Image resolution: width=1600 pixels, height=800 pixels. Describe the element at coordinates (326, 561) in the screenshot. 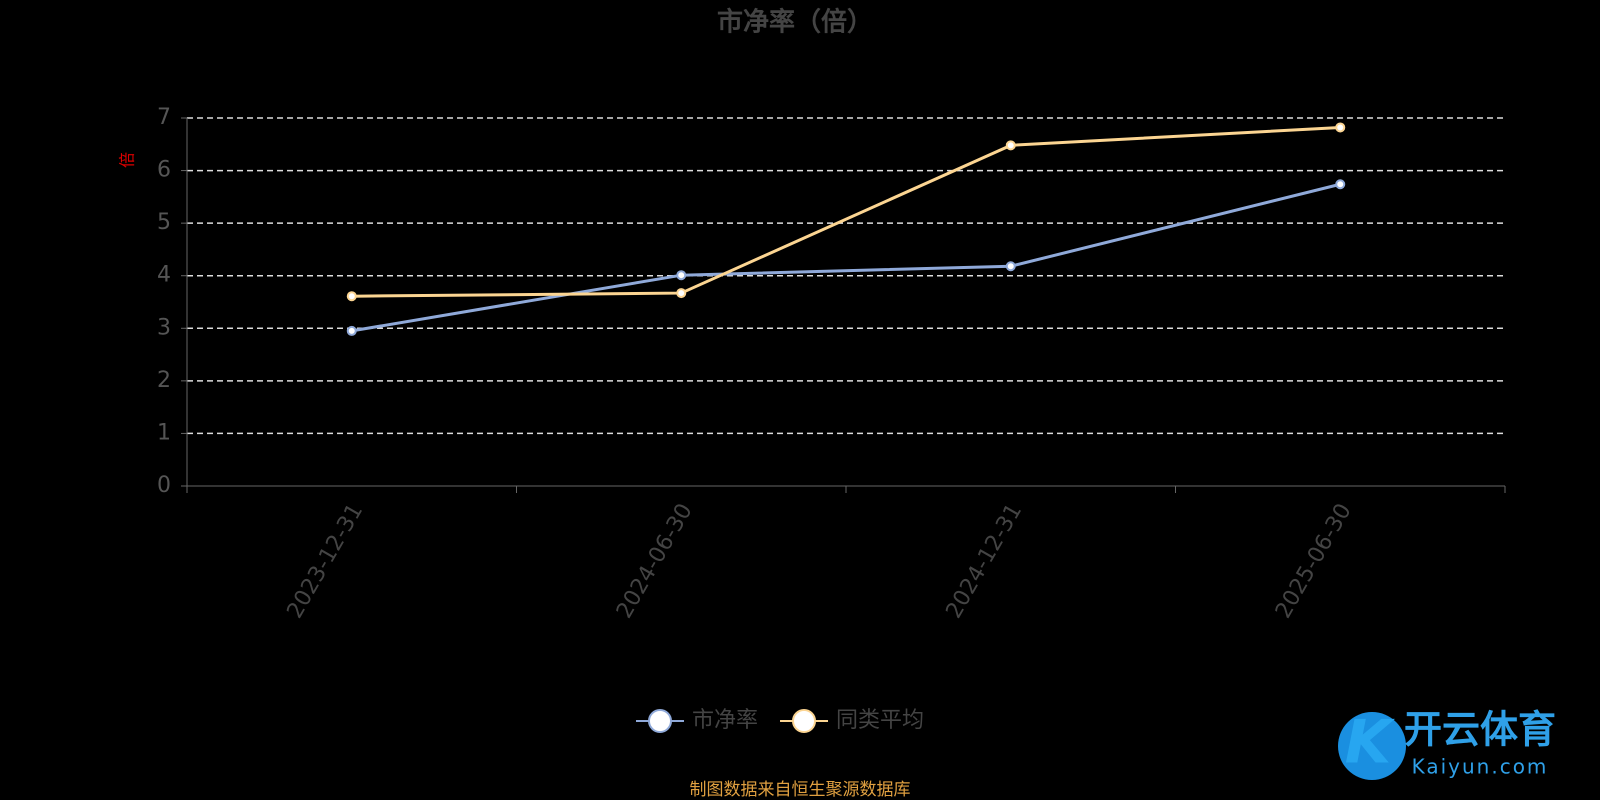

I see `x-tick-label: 2023-12-31` at that location.